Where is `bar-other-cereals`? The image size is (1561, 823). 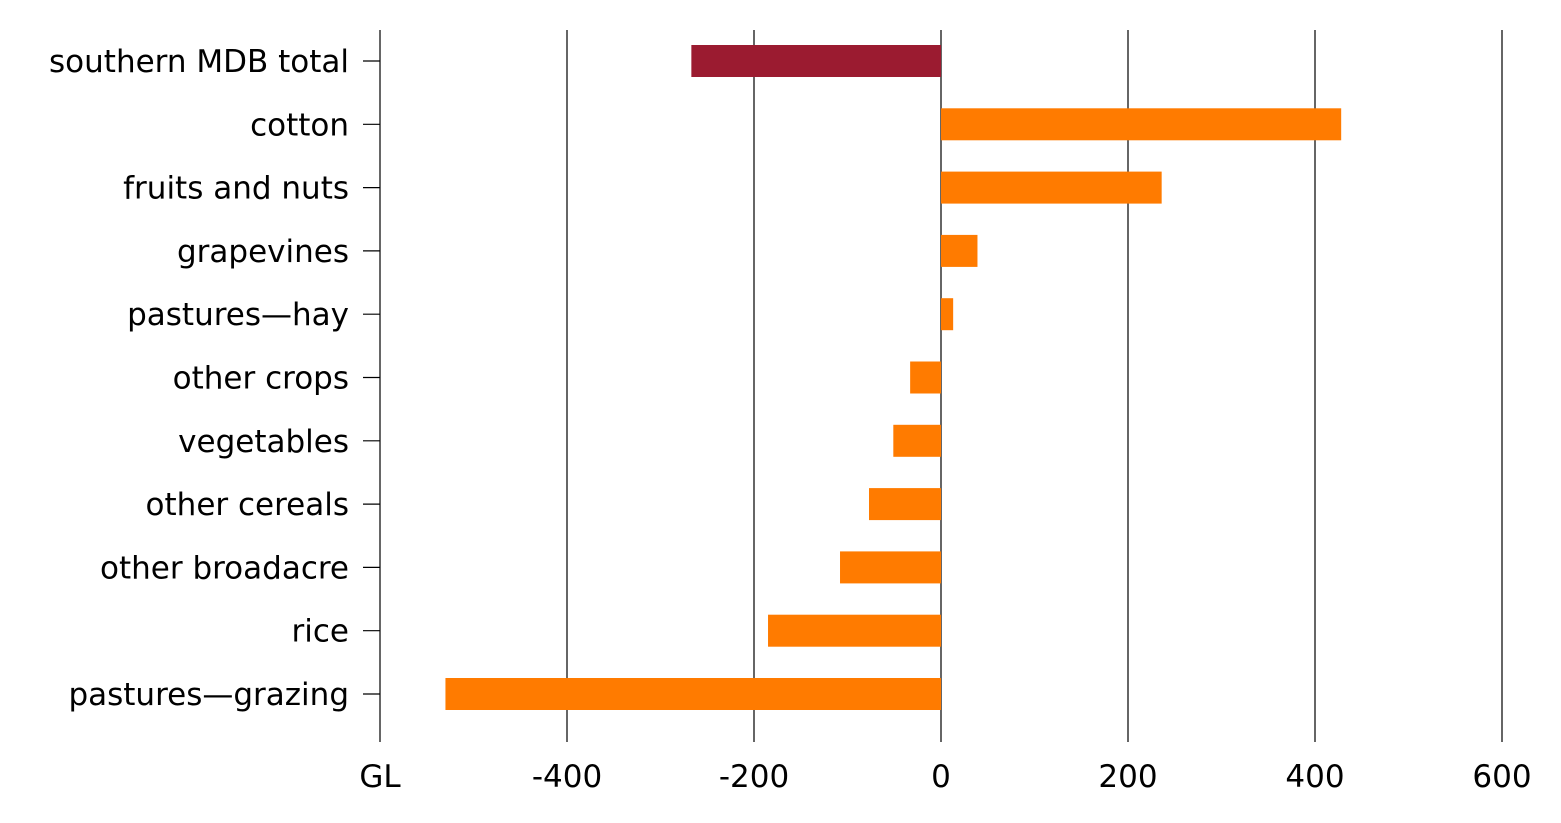
bar-other-cereals is located at coordinates (905, 504).